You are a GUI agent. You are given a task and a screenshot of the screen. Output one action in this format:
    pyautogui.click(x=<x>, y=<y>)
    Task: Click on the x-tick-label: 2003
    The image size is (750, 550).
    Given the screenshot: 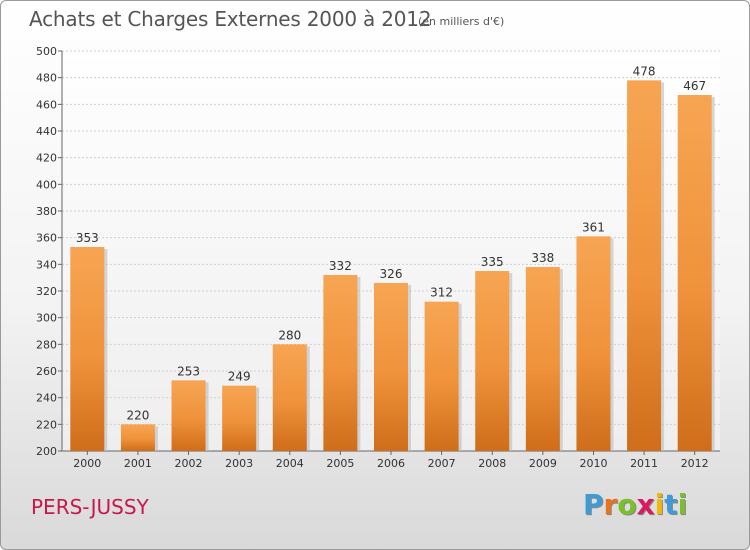 What is the action you would take?
    pyautogui.click(x=239, y=463)
    